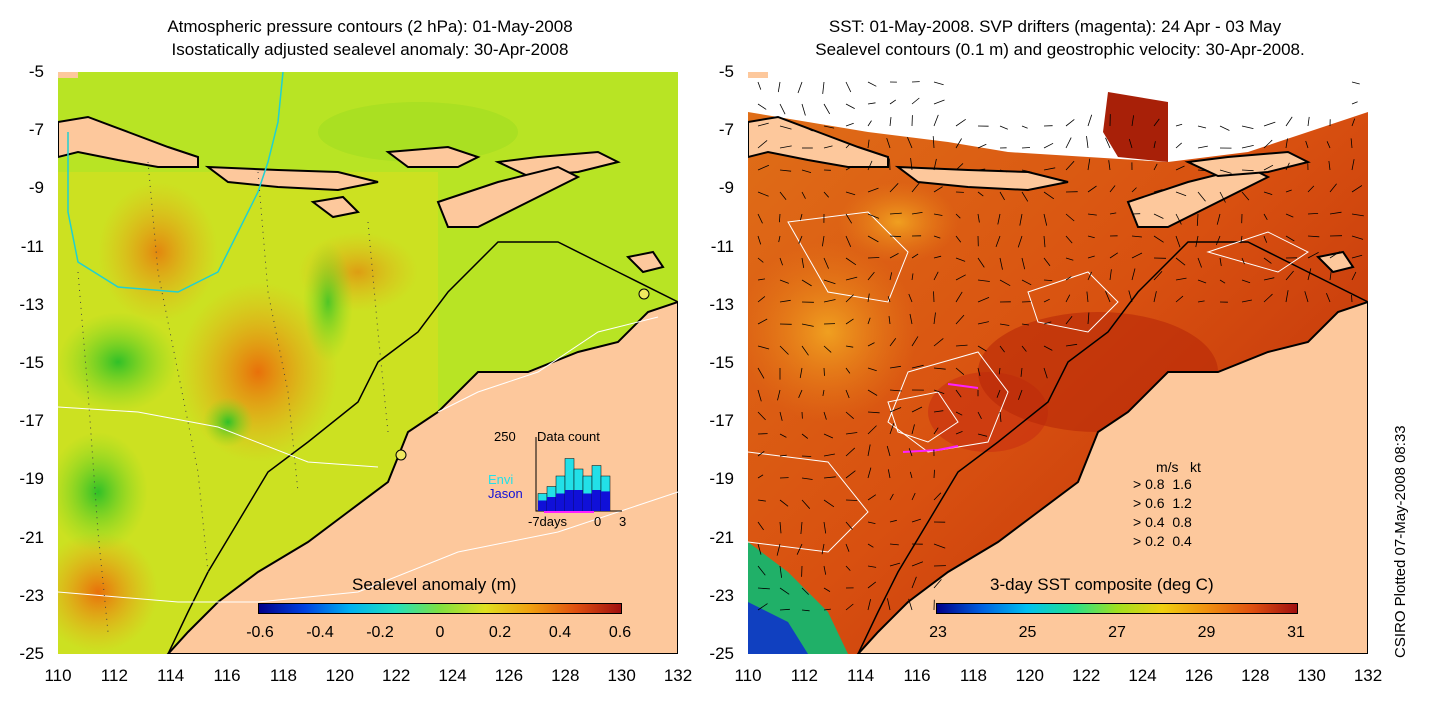 Image resolution: width=1440 pixels, height=720 pixels. Describe the element at coordinates (1029, 675) in the screenshot. I see `x-tick-label: 120` at that location.